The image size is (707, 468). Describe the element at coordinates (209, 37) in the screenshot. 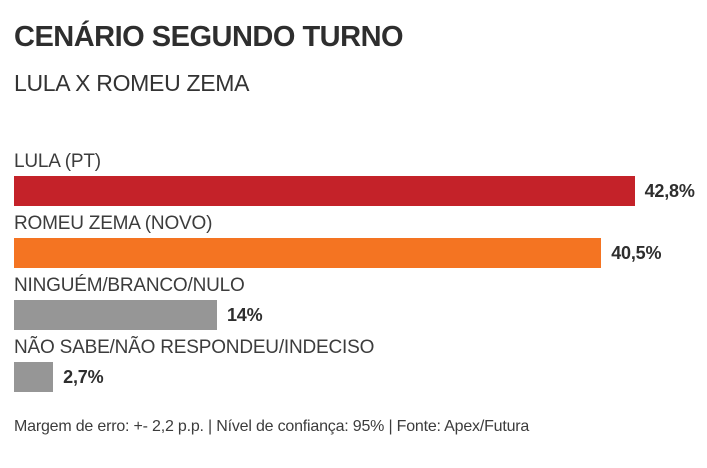

I see `page-title: CENÁRIO SEGUNDO TURNO` at that location.